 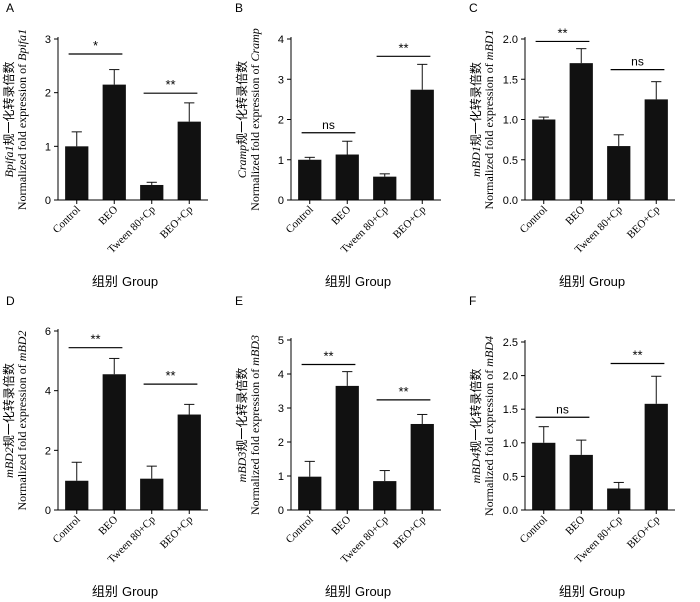 I want to click on y-axis-title-en: Normalized fold expression of mBD4, so click(x=489, y=426).